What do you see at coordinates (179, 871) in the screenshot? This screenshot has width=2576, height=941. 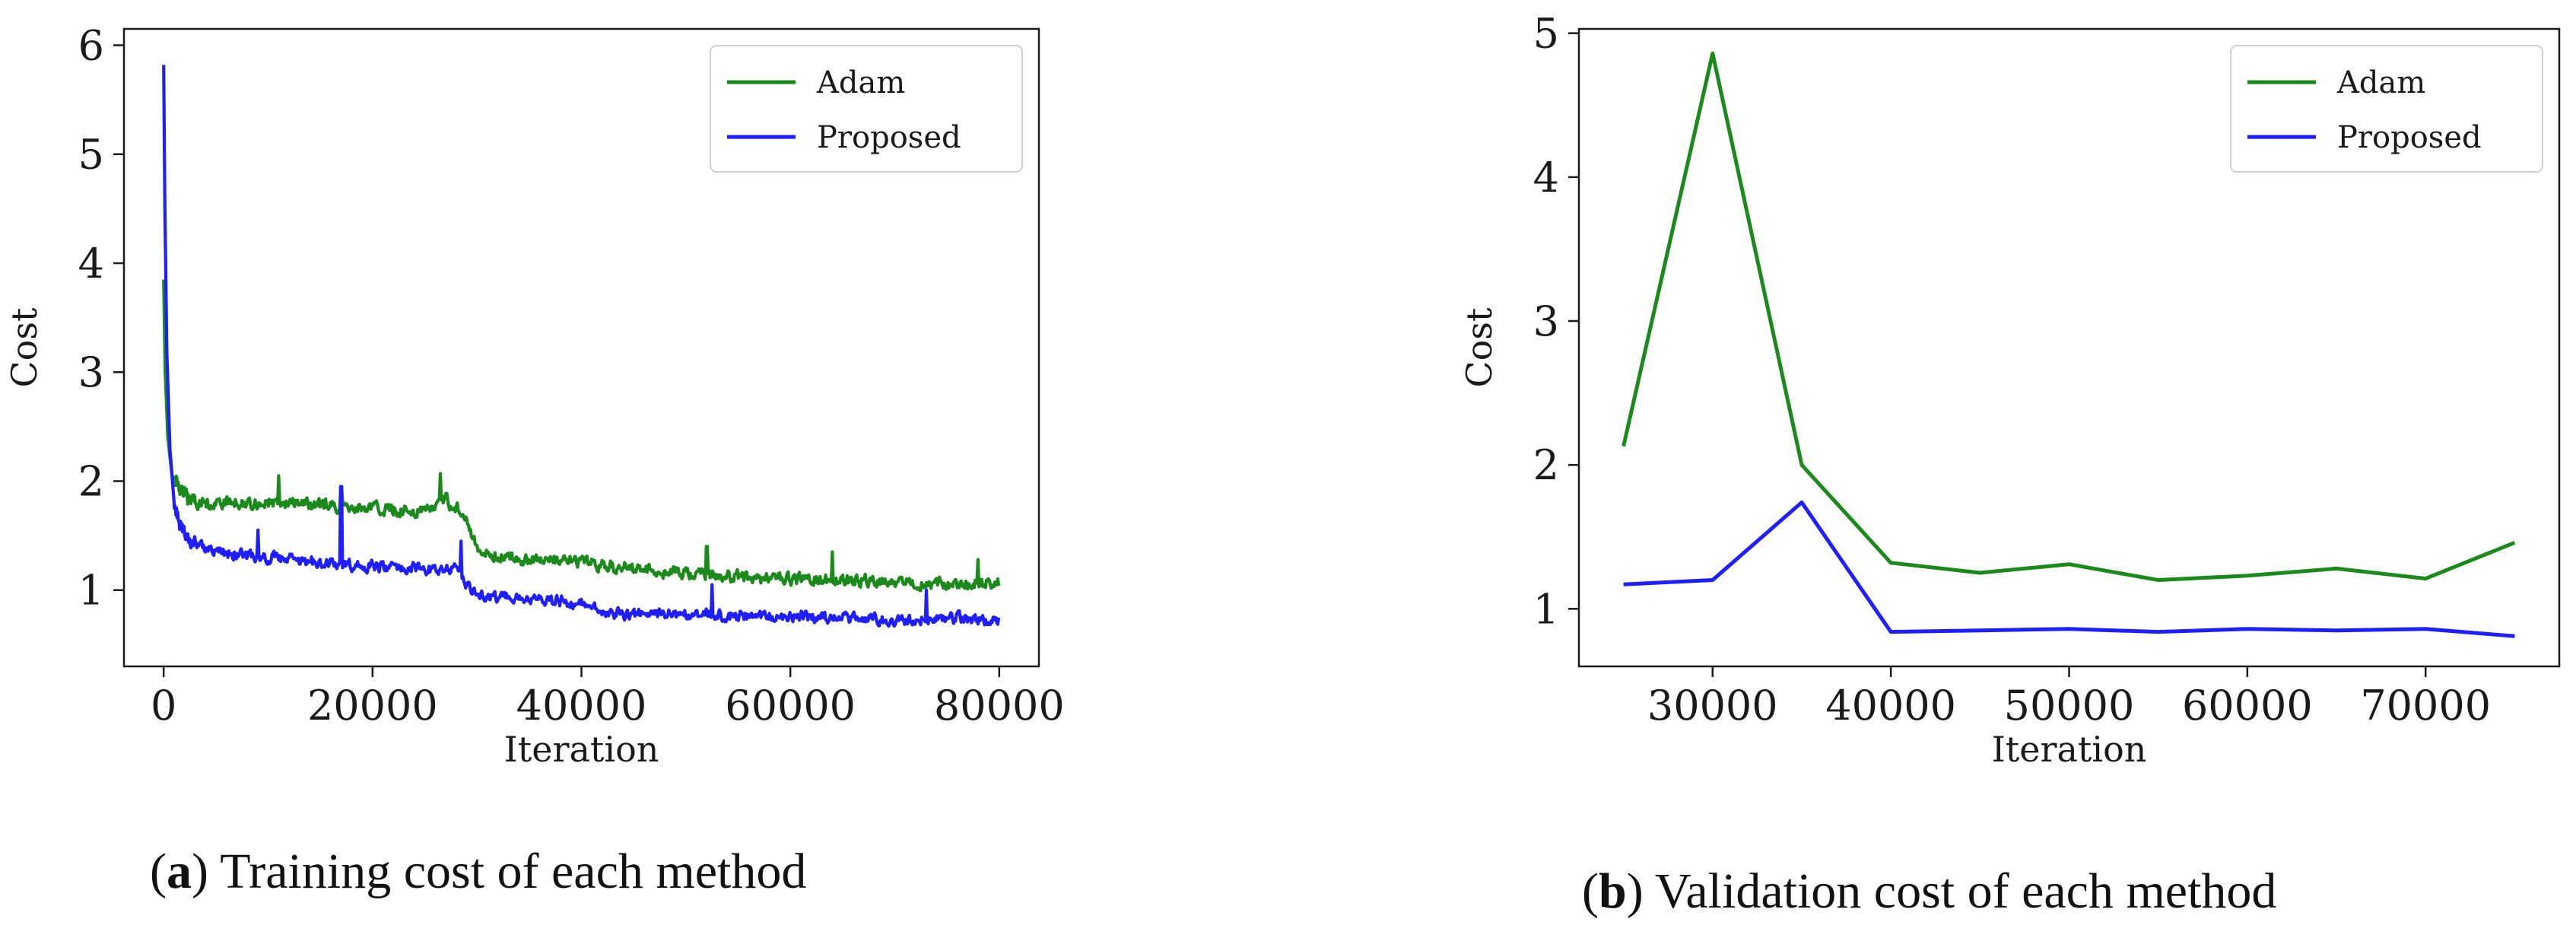 I see `caption-a-letter: a` at bounding box center [179, 871].